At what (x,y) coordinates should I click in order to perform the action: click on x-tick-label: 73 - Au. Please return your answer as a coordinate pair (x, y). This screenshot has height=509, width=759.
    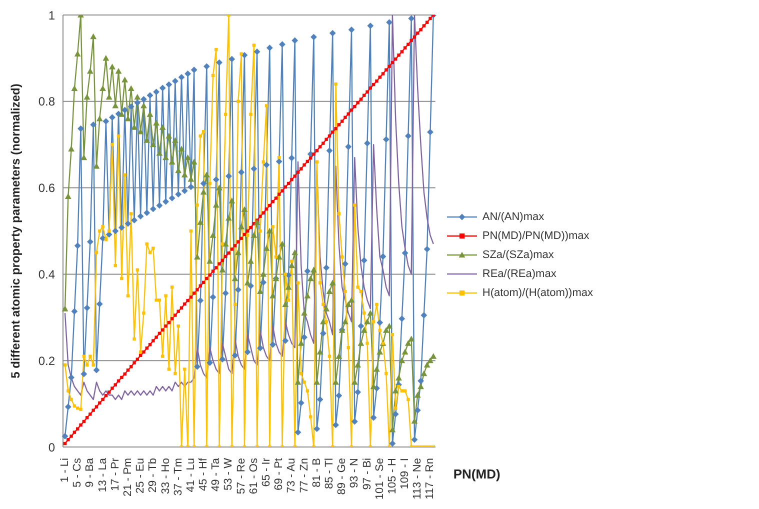
    Looking at the image, I should click on (292, 475).